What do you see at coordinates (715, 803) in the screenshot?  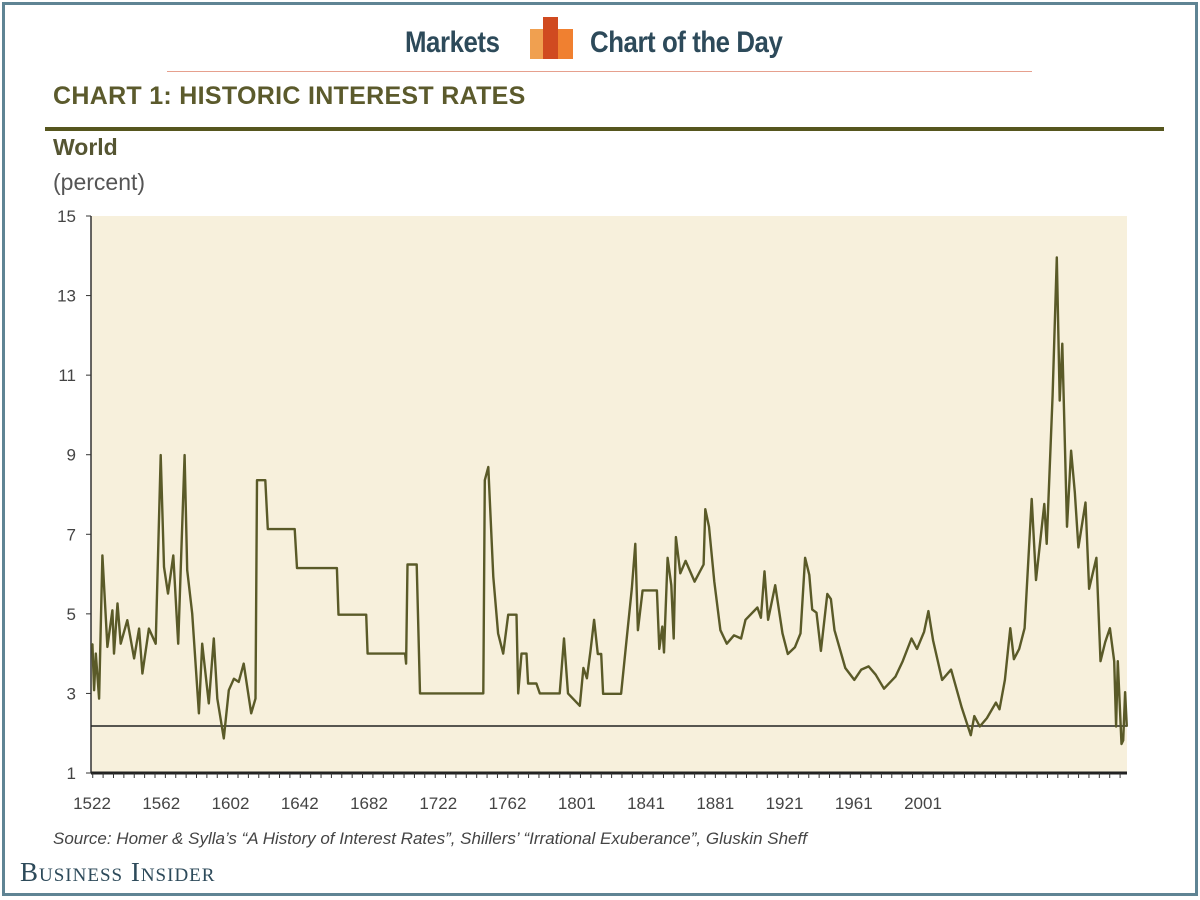 I see `x-tick-label: 1881` at bounding box center [715, 803].